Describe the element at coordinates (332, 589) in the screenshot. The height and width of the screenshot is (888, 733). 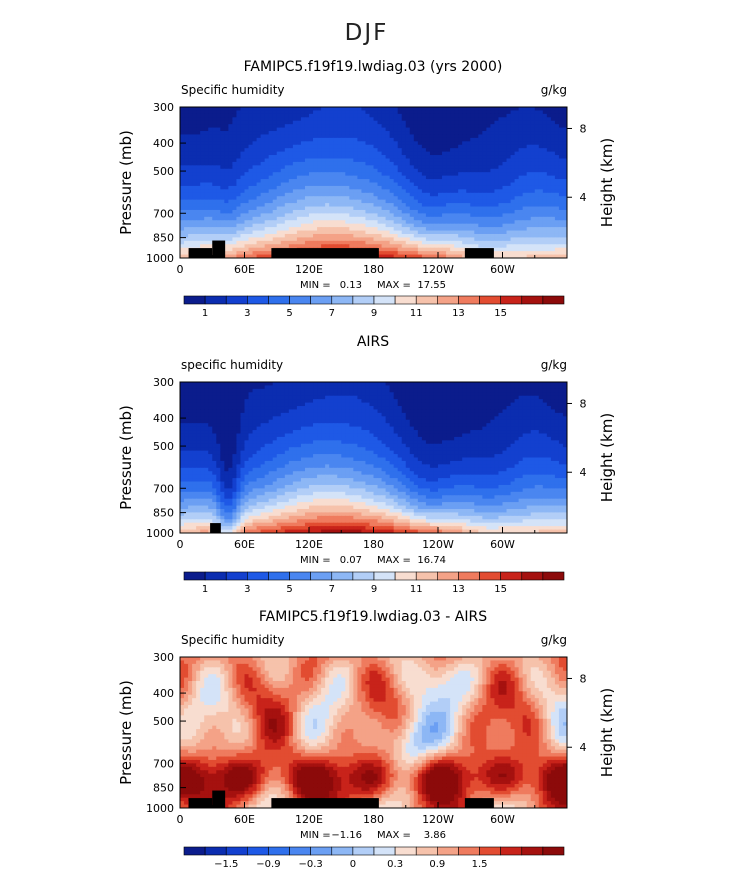
I see `colorbar-label: 7` at that location.